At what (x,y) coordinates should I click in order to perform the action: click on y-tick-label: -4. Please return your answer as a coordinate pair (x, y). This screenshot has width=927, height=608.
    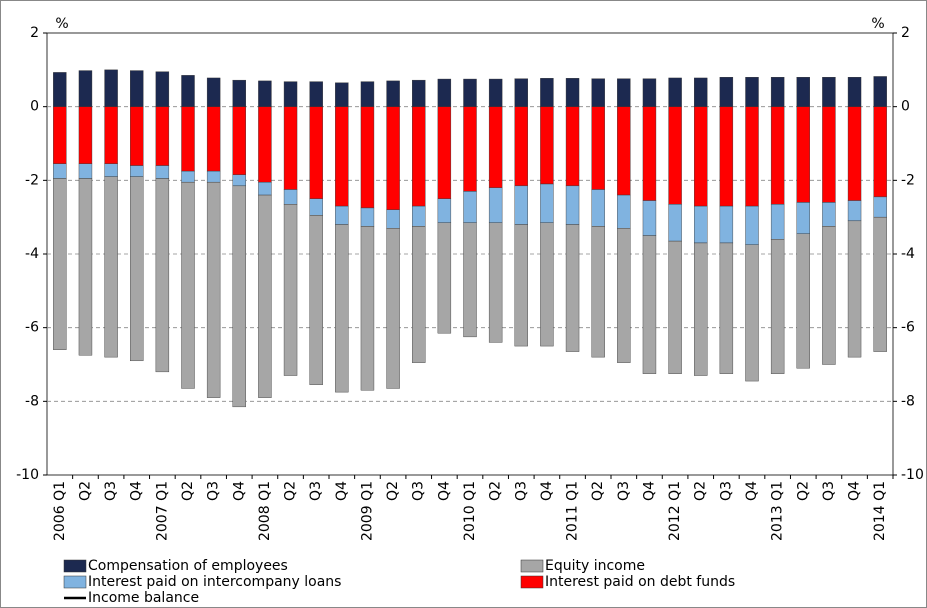
    Looking at the image, I should click on (32, 254).